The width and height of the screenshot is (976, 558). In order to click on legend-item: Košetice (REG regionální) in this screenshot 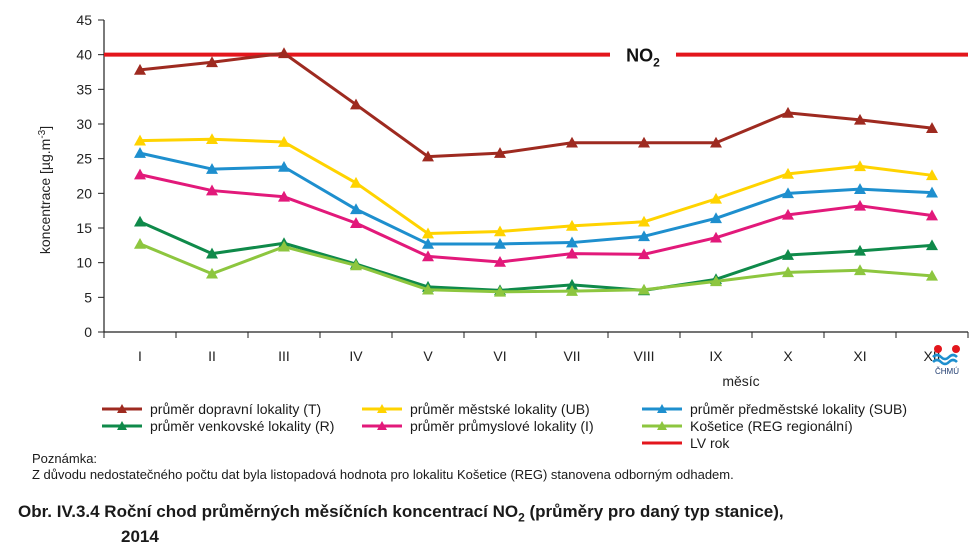, I will do `click(746, 426)`.